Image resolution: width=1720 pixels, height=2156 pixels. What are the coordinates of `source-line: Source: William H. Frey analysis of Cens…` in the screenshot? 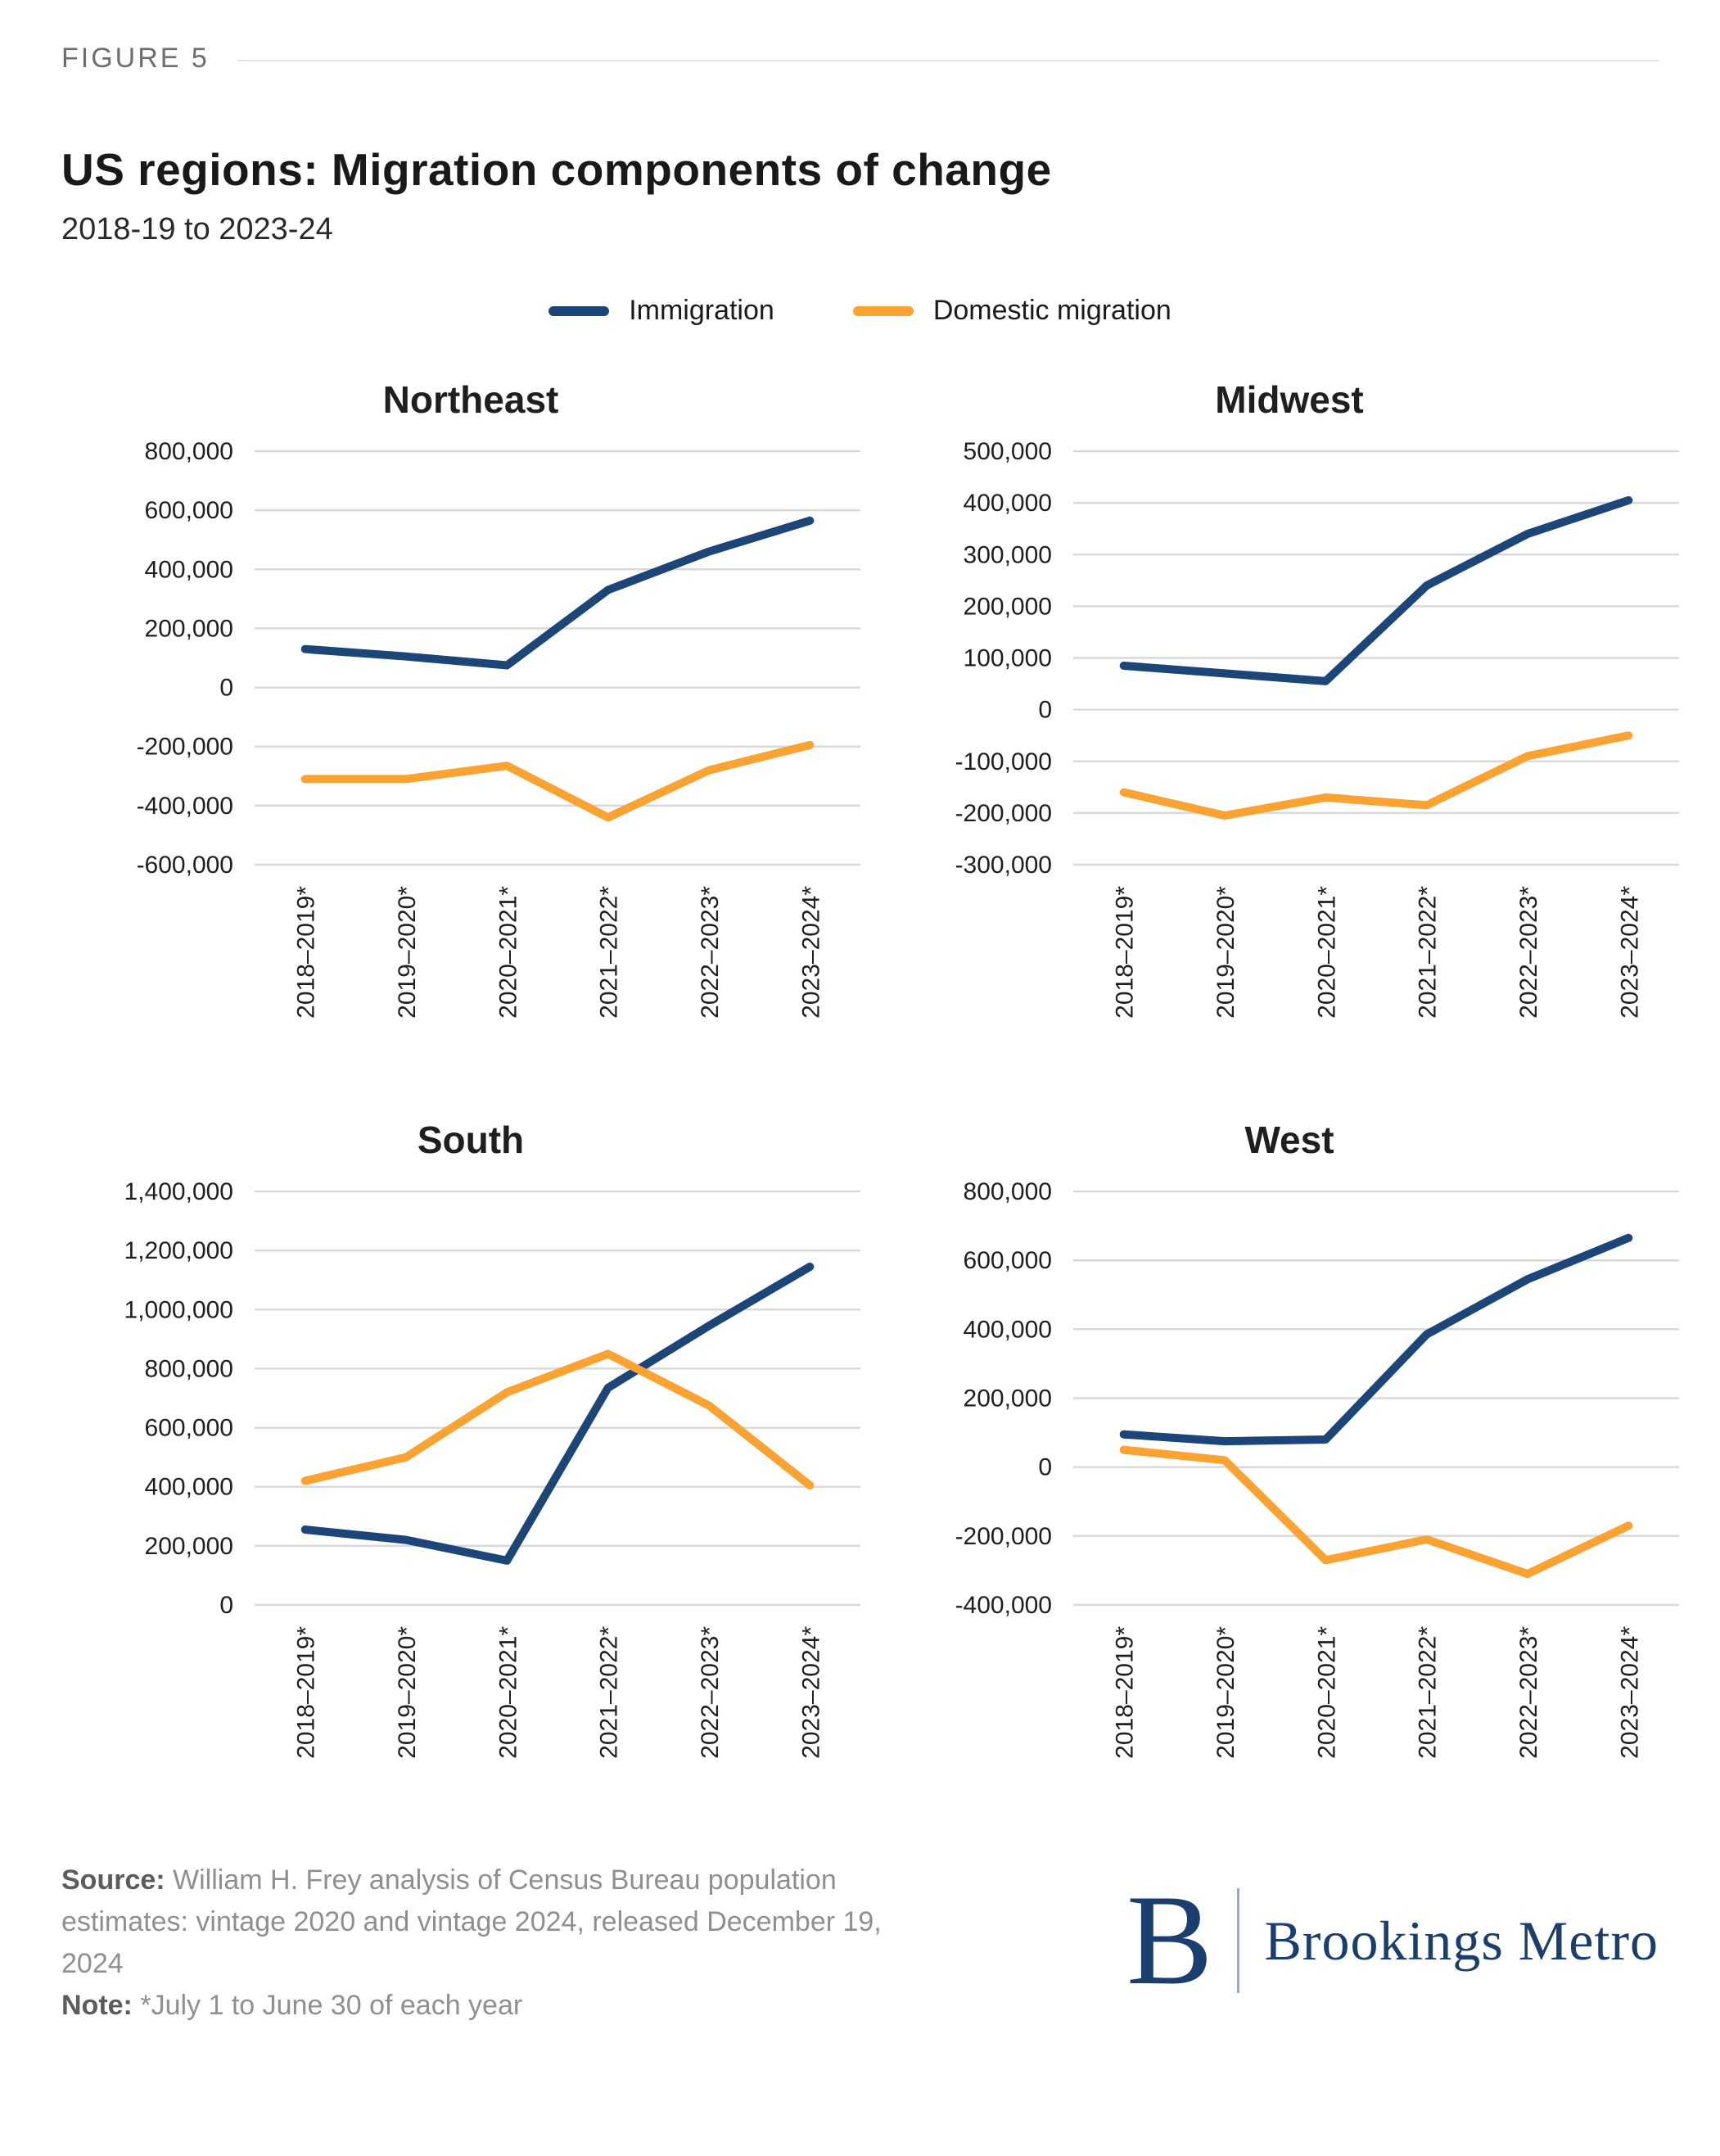 It's located at (487, 1923).